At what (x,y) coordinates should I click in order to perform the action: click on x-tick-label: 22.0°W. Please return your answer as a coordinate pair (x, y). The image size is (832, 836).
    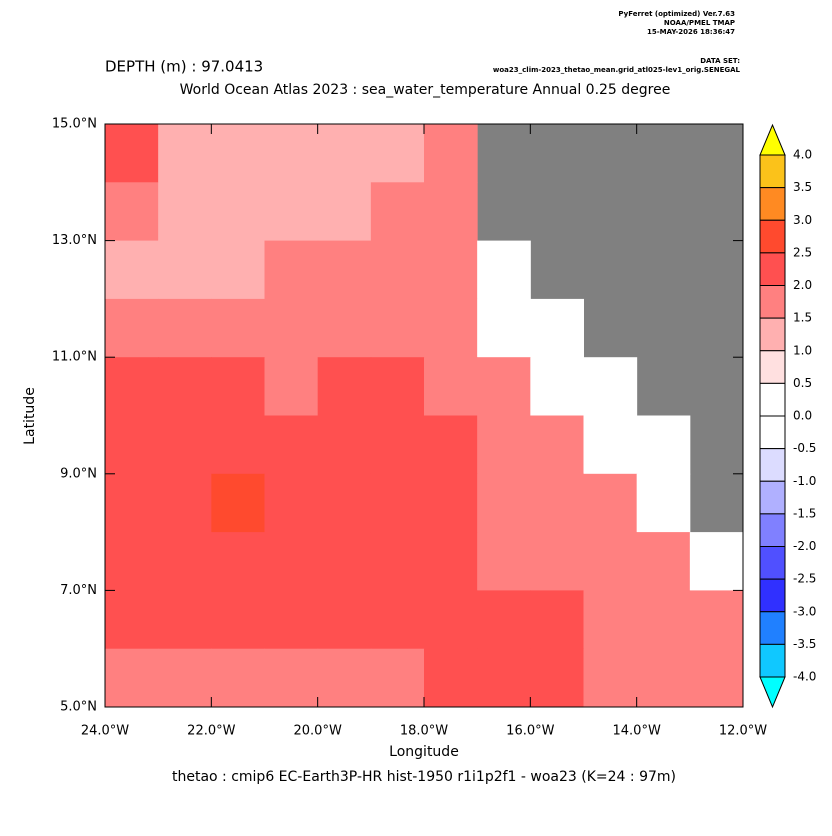
    Looking at the image, I should click on (211, 731).